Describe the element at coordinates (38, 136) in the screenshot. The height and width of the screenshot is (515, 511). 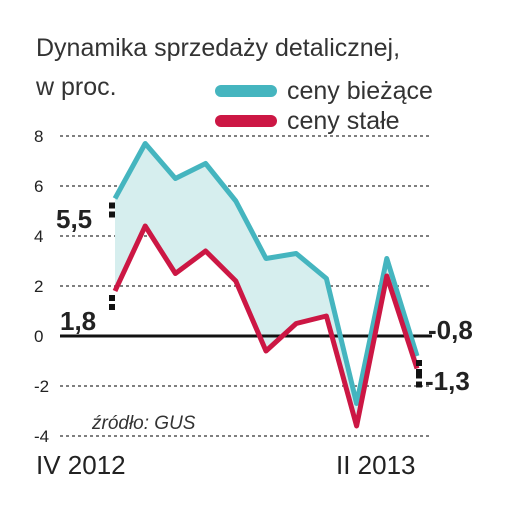
I see `y-tick-label: 8` at that location.